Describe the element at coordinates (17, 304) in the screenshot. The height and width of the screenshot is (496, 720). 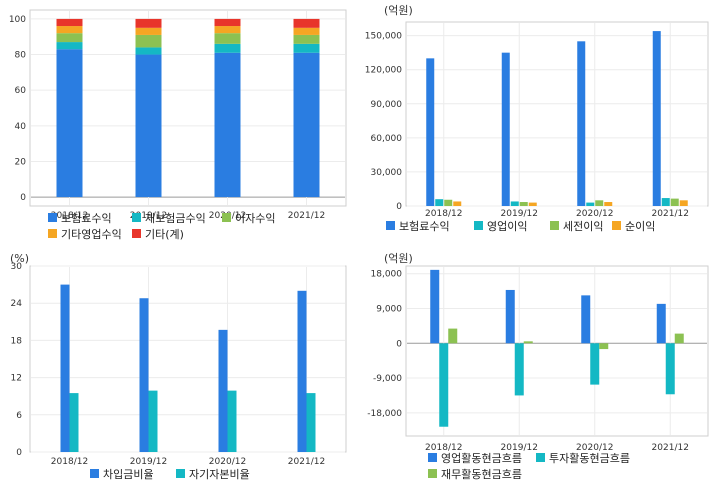
I see `y-tick-label: 24` at that location.